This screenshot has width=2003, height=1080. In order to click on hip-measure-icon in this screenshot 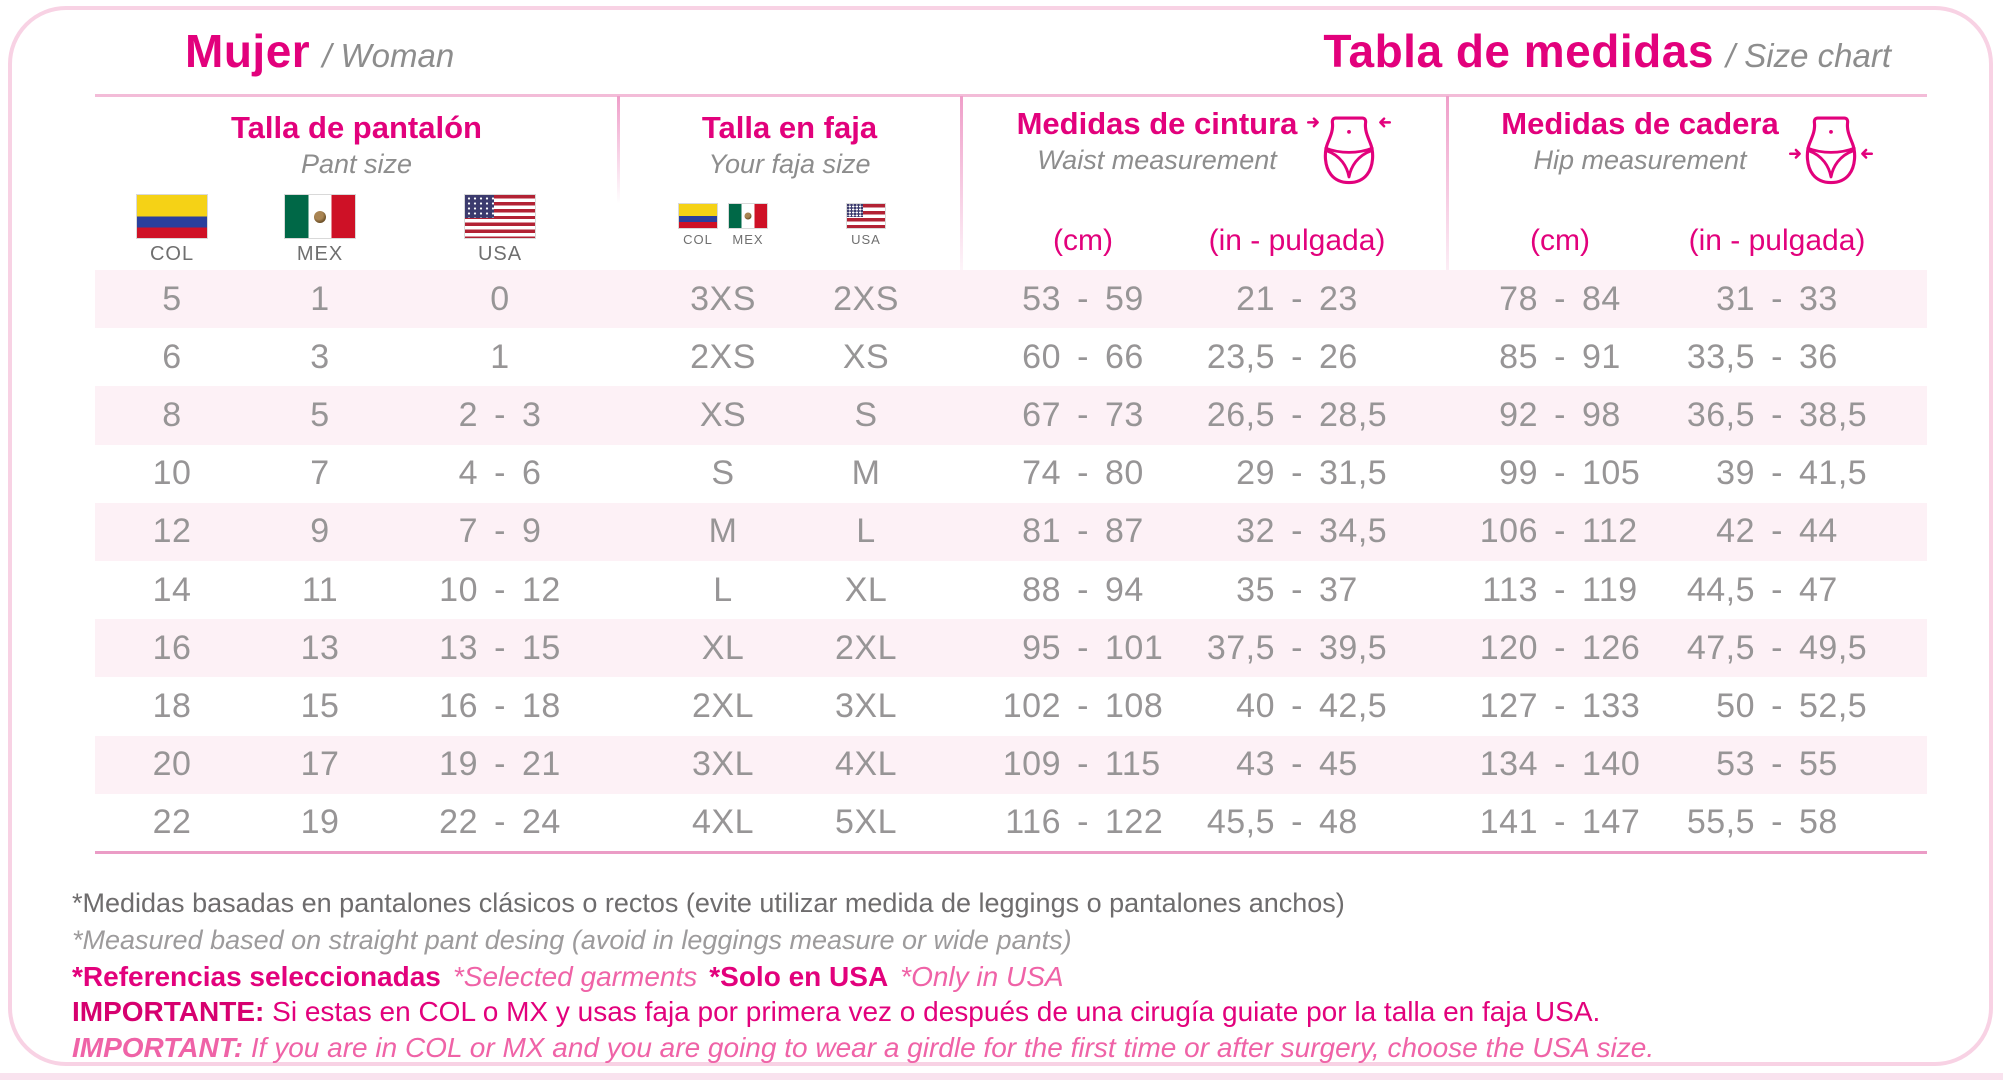, I will do `click(1830, 152)`.